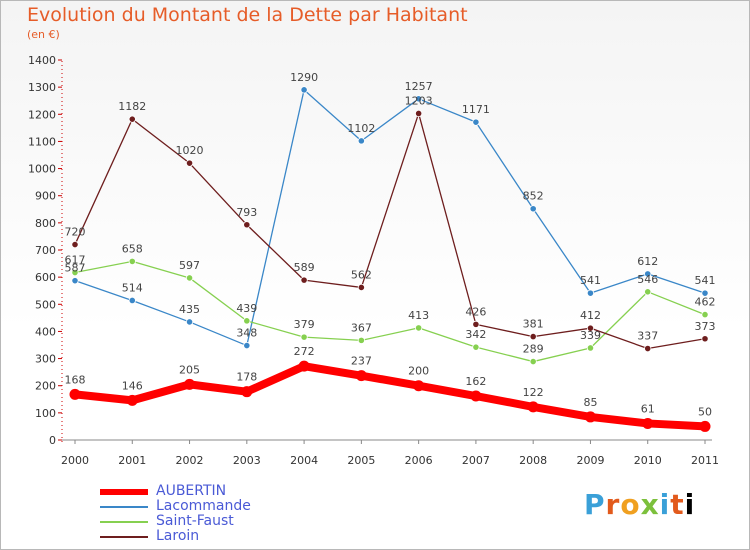  I want to click on legend-label-lacommande: Lacommande, so click(203, 506).